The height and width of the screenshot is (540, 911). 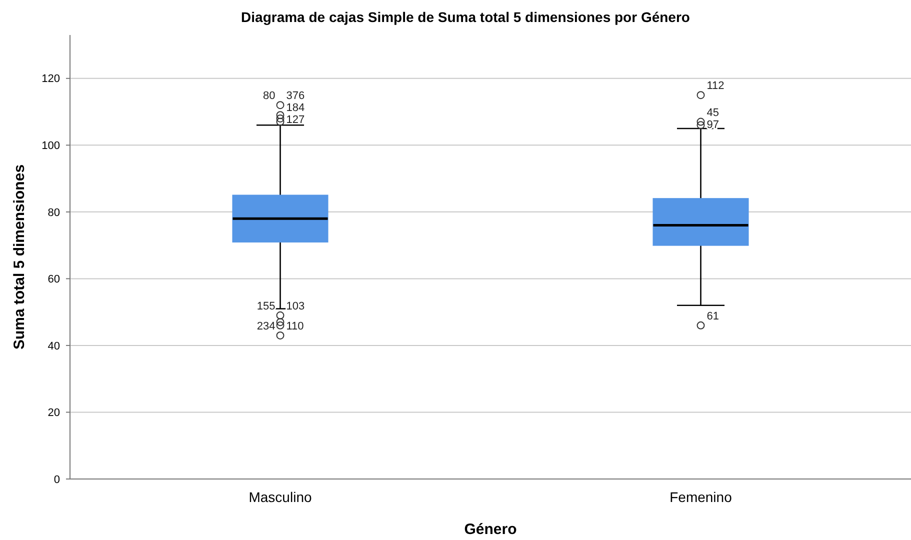 What do you see at coordinates (51, 79) in the screenshot?
I see `y-tick-label: 120` at bounding box center [51, 79].